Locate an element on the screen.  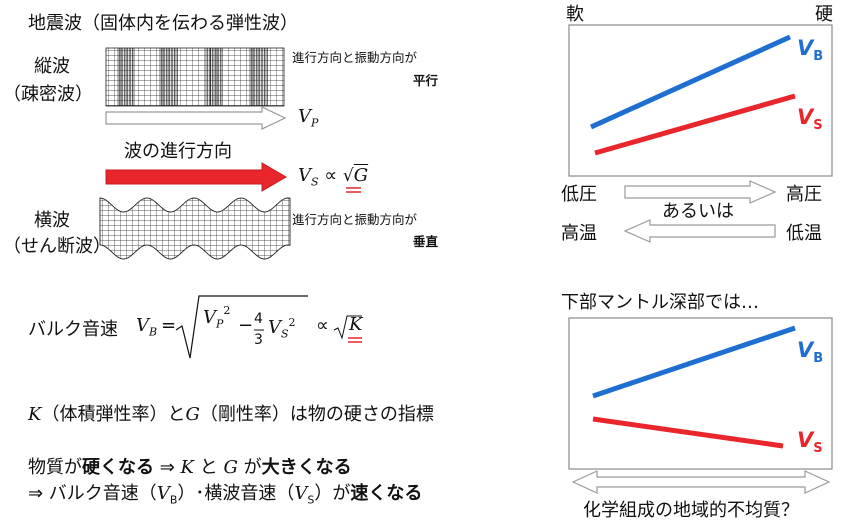
high-pressure-label: 高圧 is located at coordinates (804, 194).